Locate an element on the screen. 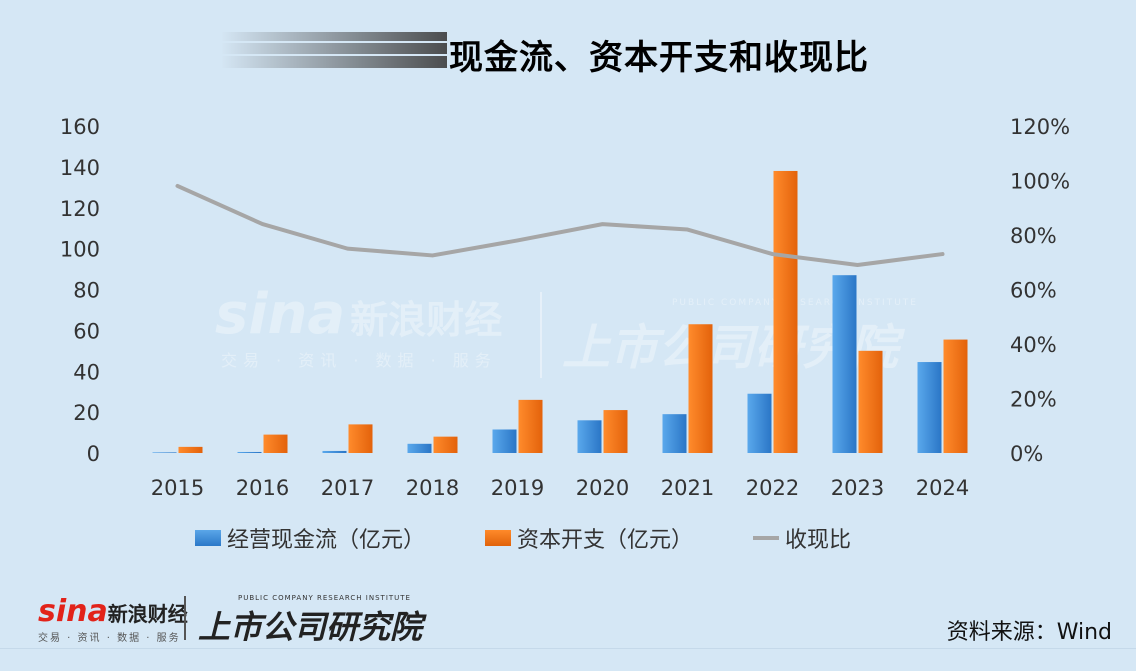 Image resolution: width=1136 pixels, height=671 pixels. x-tick-label: 2016 is located at coordinates (262, 488).